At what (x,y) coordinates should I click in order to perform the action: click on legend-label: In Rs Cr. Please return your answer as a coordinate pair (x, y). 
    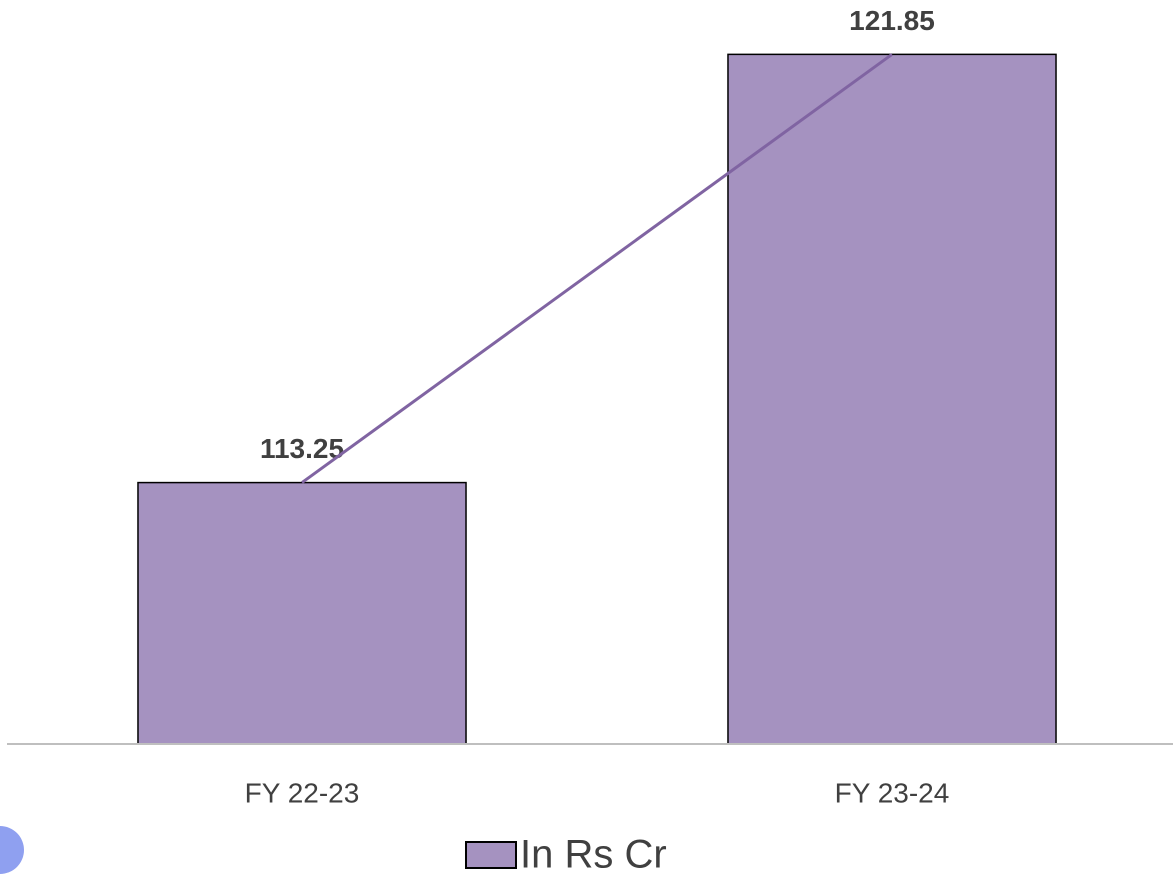
    Looking at the image, I should click on (593, 853).